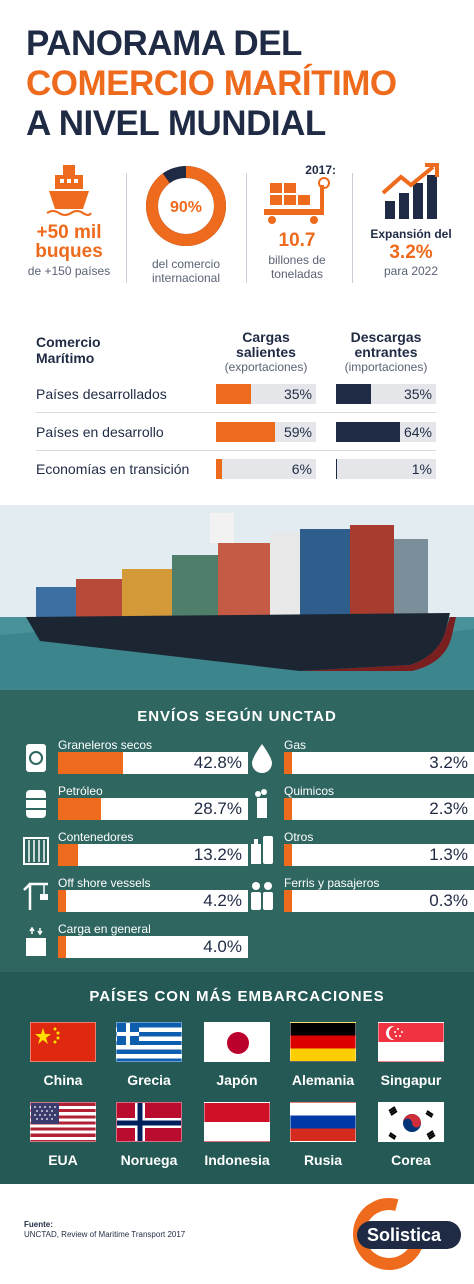 Image resolution: width=474 pixels, height=1284 pixels. Describe the element at coordinates (386, 394) in the screenshot. I see `imports-bar: 35%` at that location.